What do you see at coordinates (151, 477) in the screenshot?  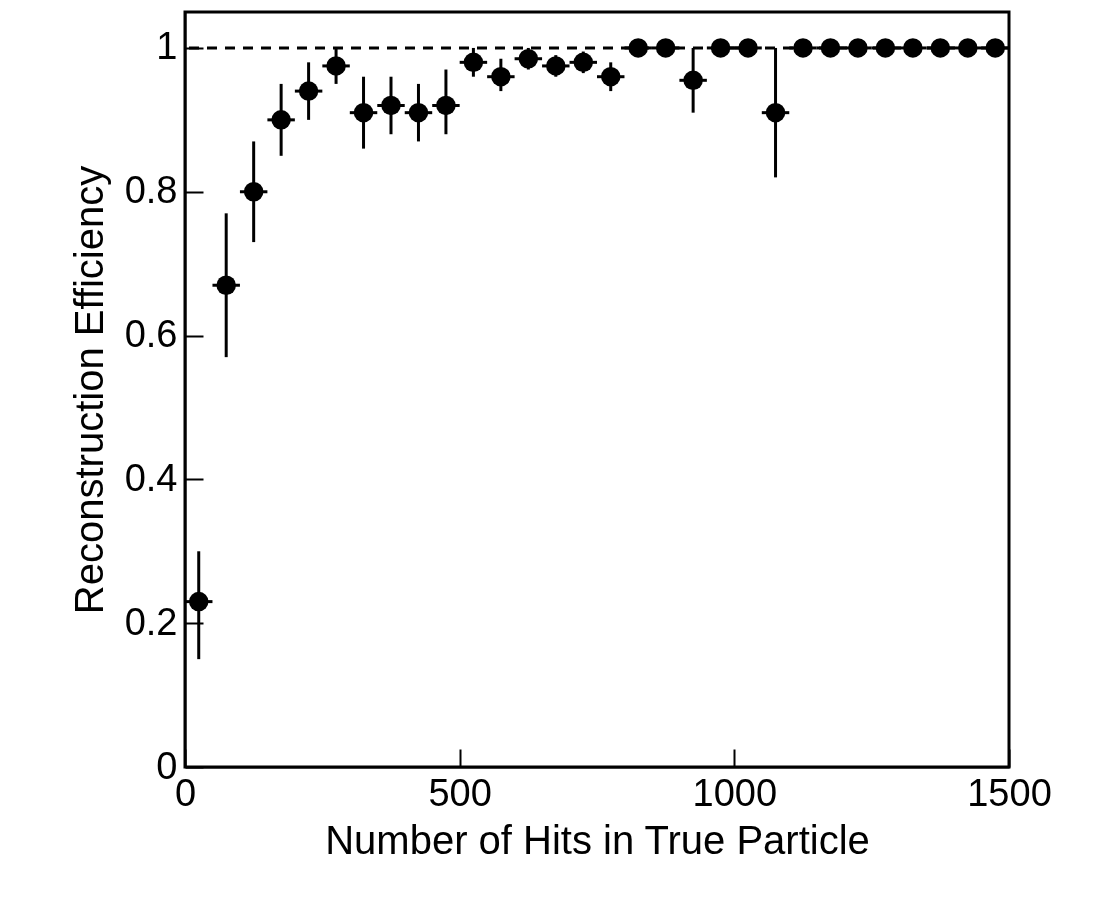 I see `y-tick-label: 0.4` at bounding box center [151, 477].